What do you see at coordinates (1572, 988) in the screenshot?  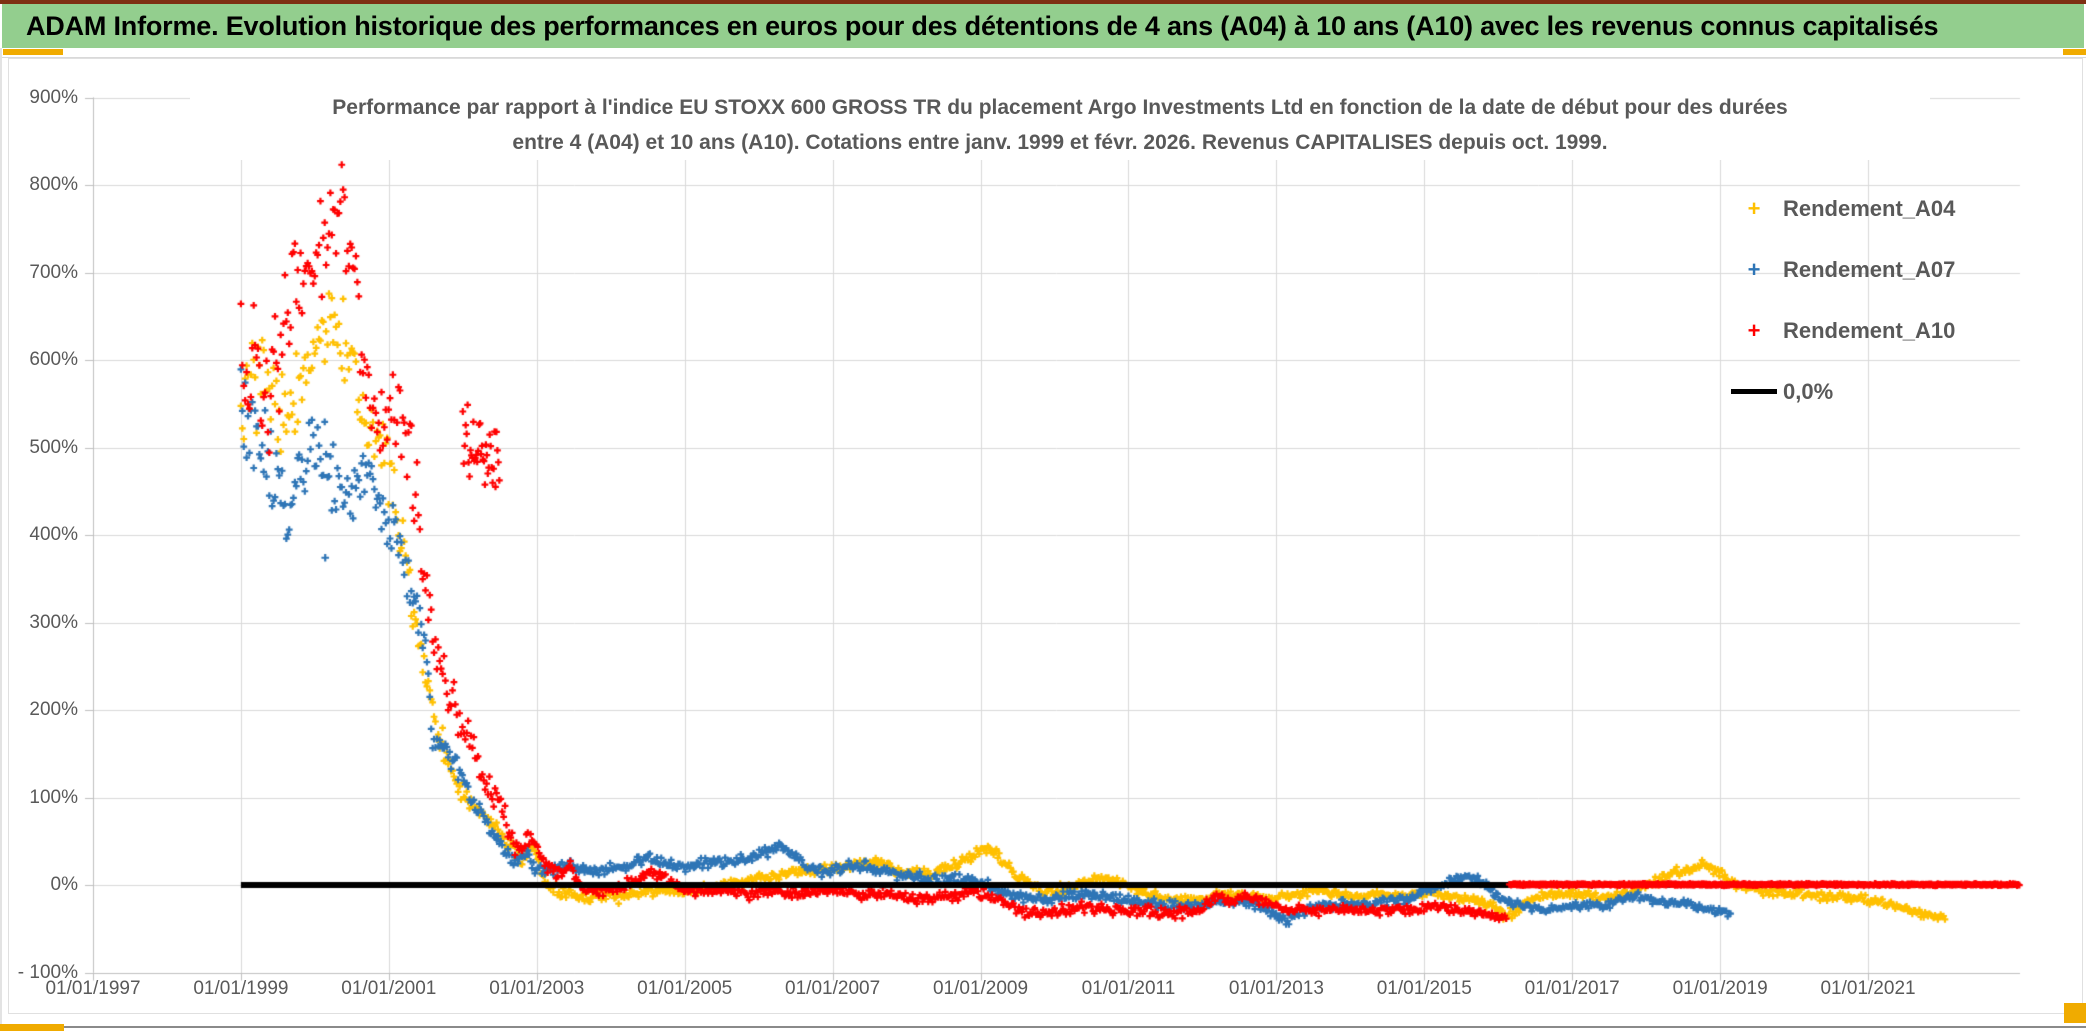 I see `x-axis-tick-label: 01/01/2017` at bounding box center [1572, 988].